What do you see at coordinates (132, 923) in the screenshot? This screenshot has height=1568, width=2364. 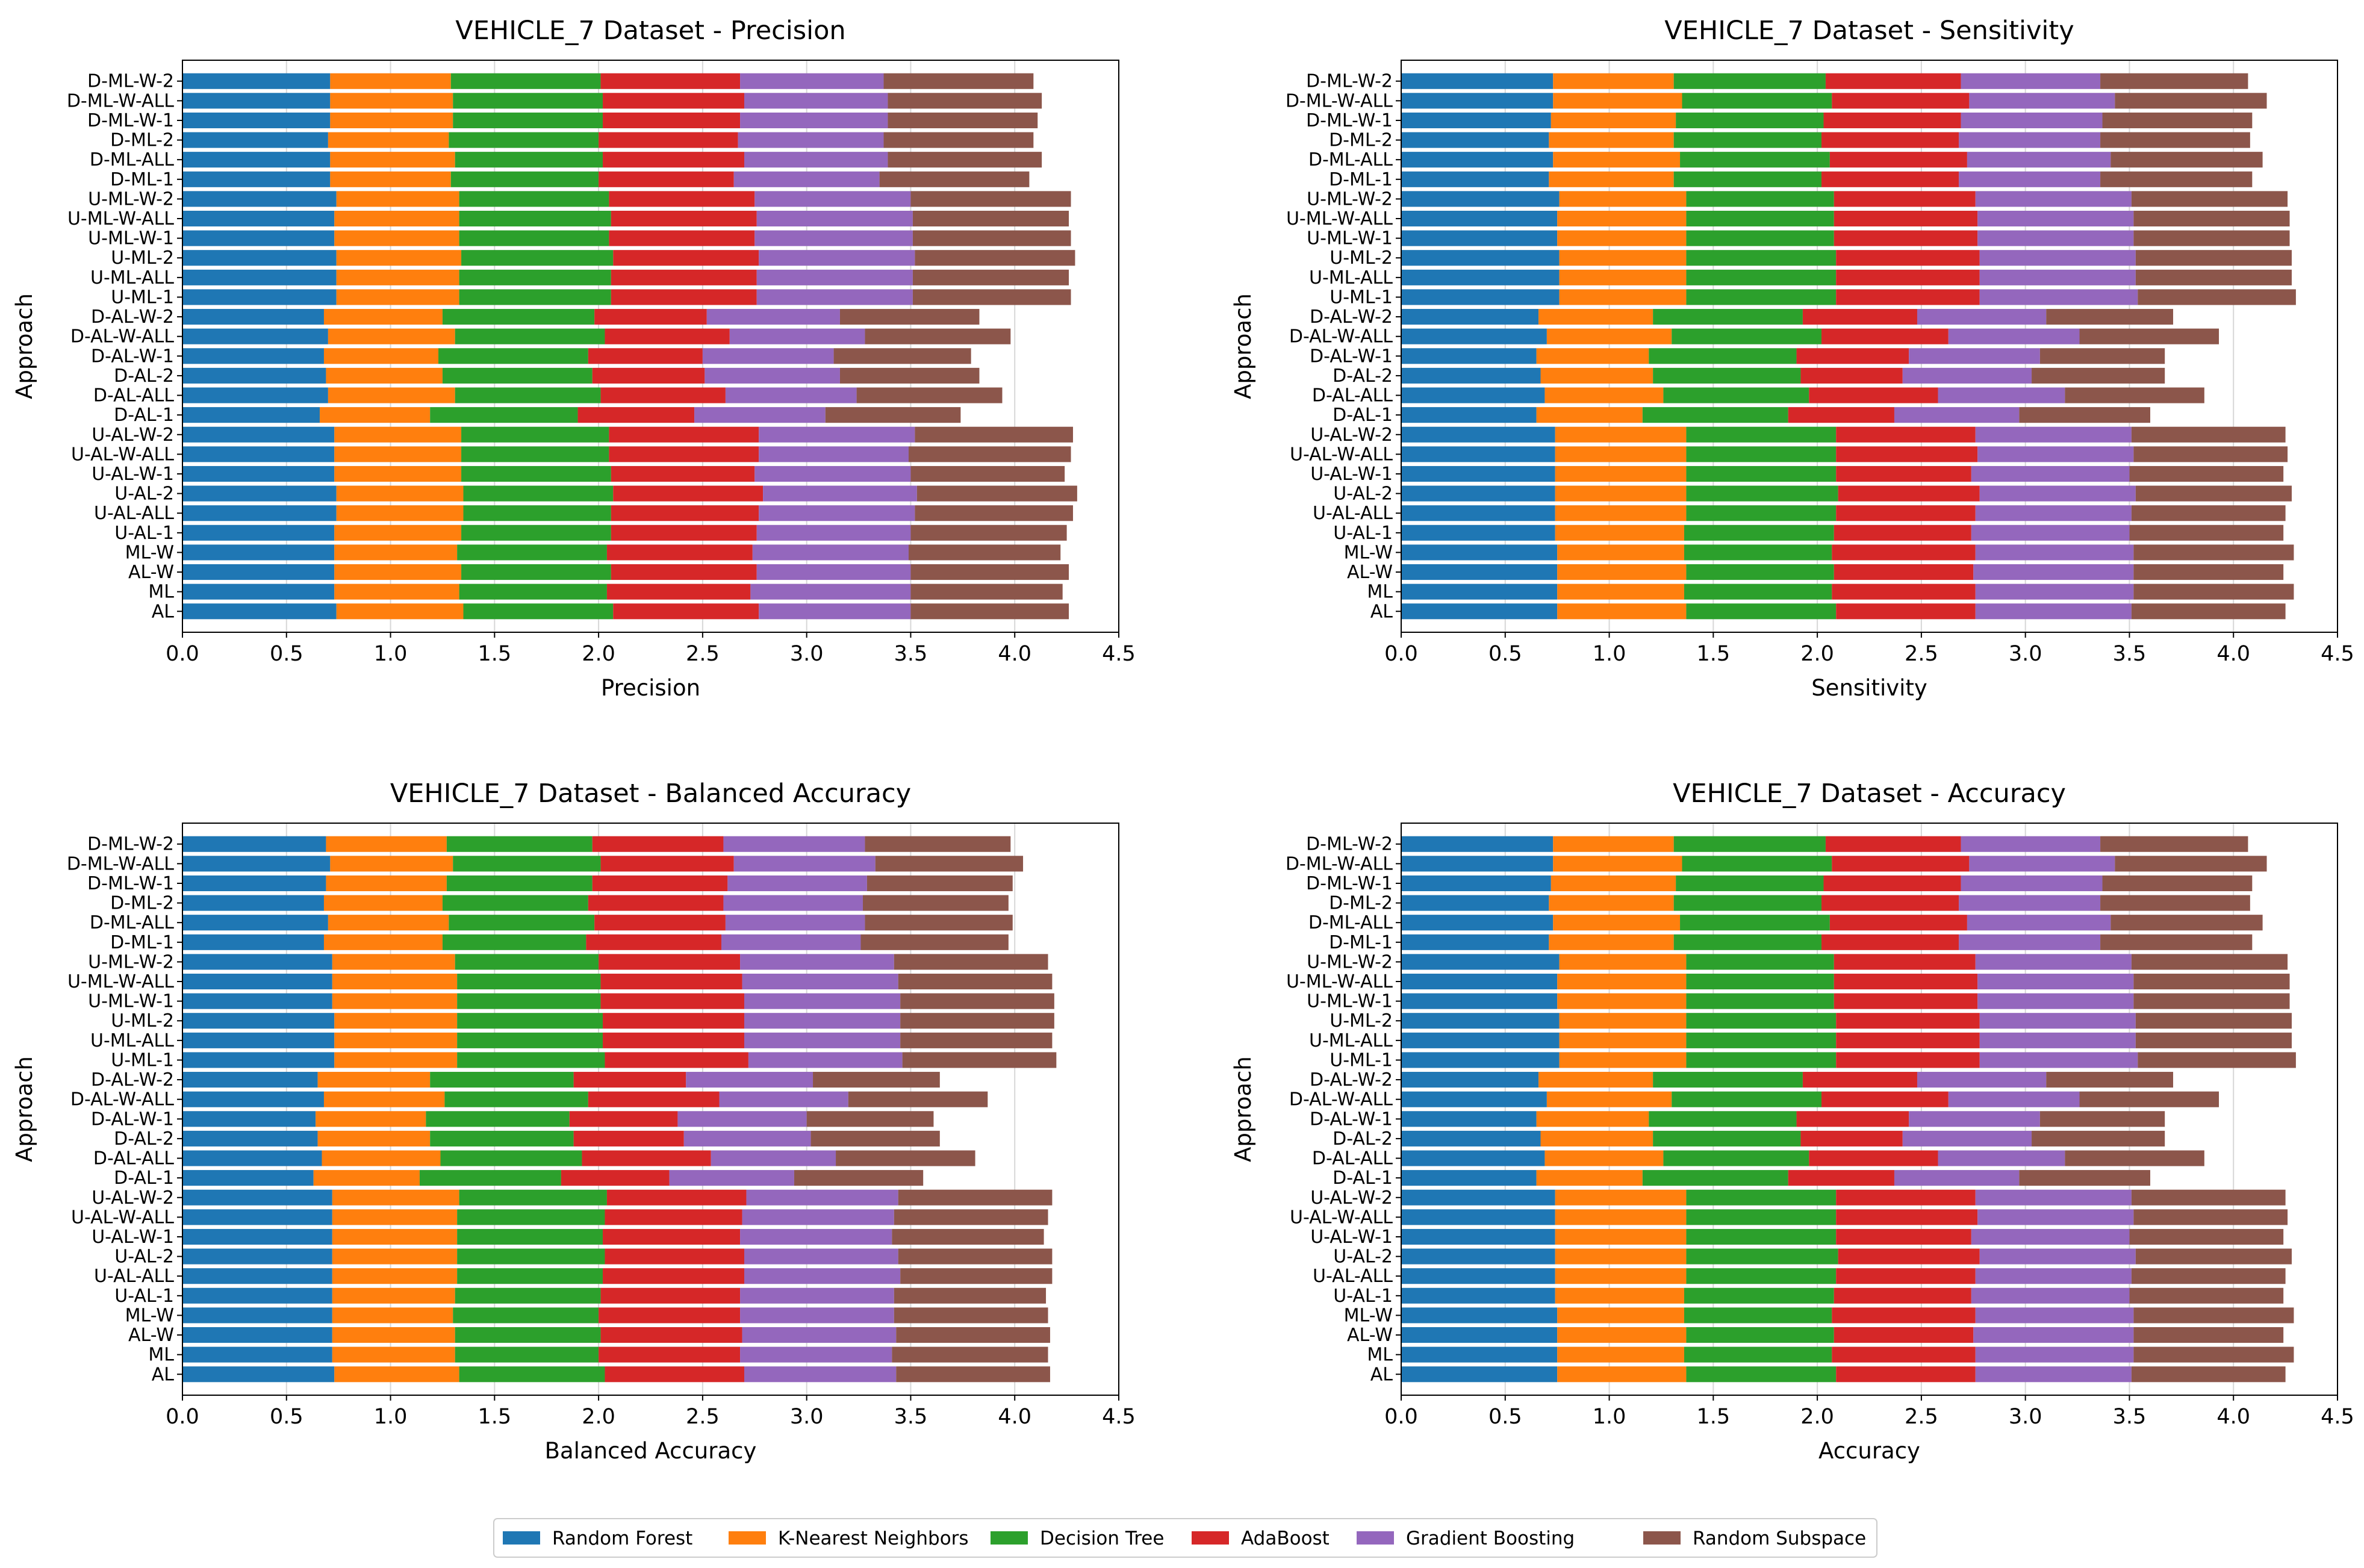 I see `y-tick-label: D-ML-ALL` at bounding box center [132, 923].